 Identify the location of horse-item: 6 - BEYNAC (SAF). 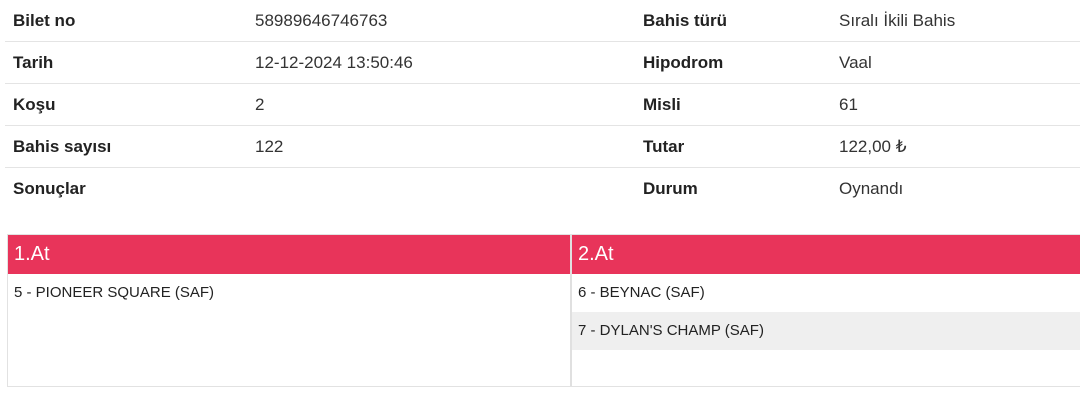
(641, 292).